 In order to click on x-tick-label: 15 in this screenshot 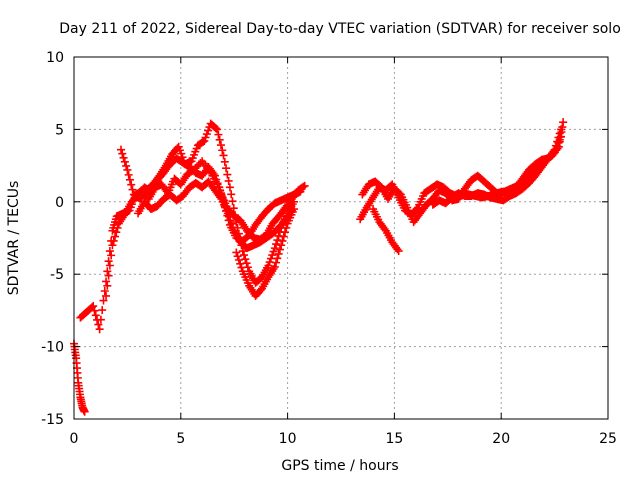, I will do `click(394, 439)`.